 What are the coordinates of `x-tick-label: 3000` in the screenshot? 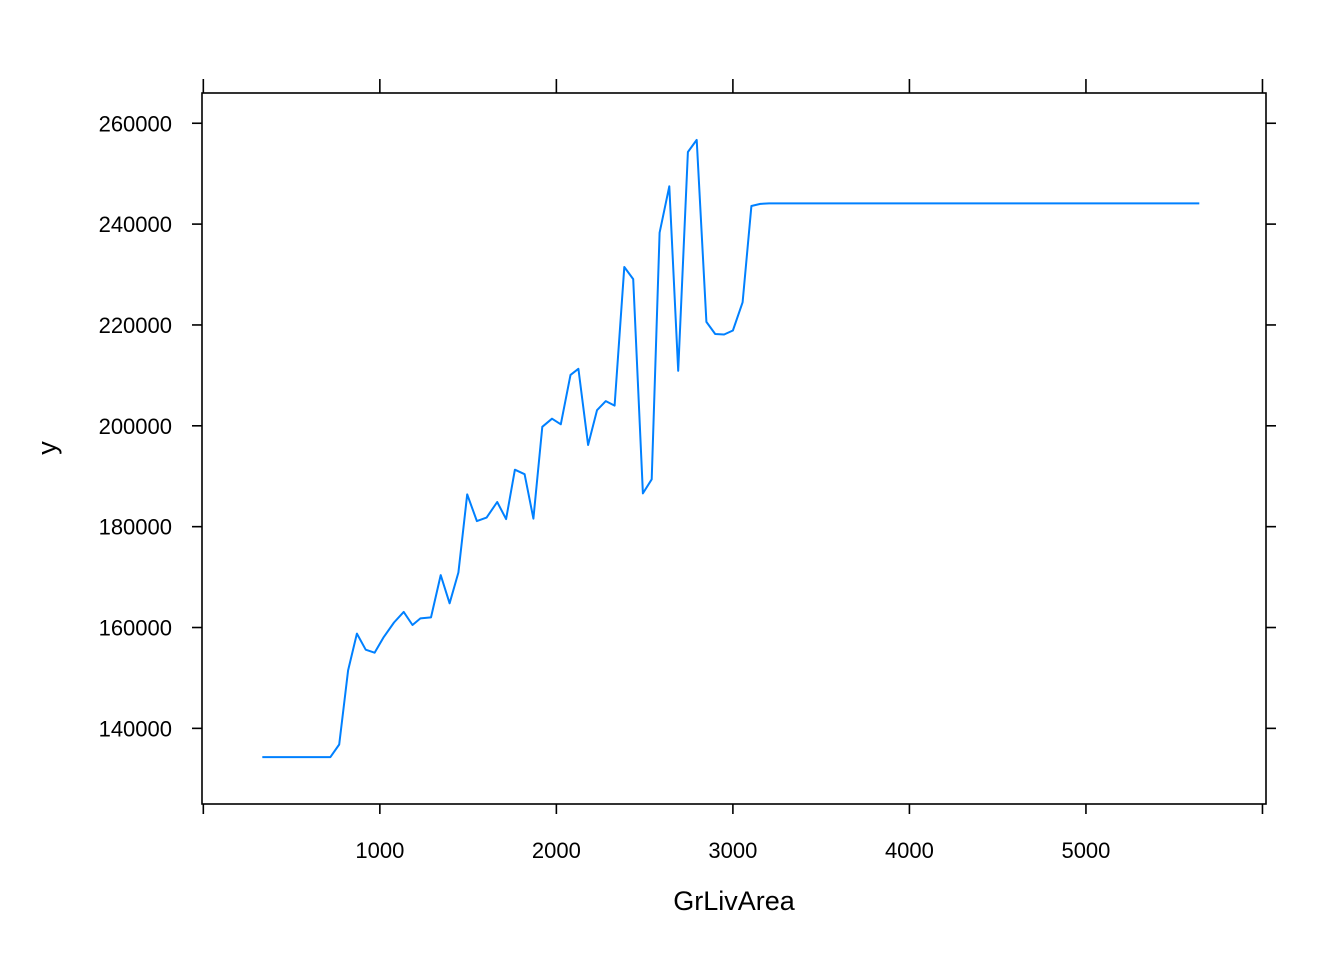 It's located at (732, 850).